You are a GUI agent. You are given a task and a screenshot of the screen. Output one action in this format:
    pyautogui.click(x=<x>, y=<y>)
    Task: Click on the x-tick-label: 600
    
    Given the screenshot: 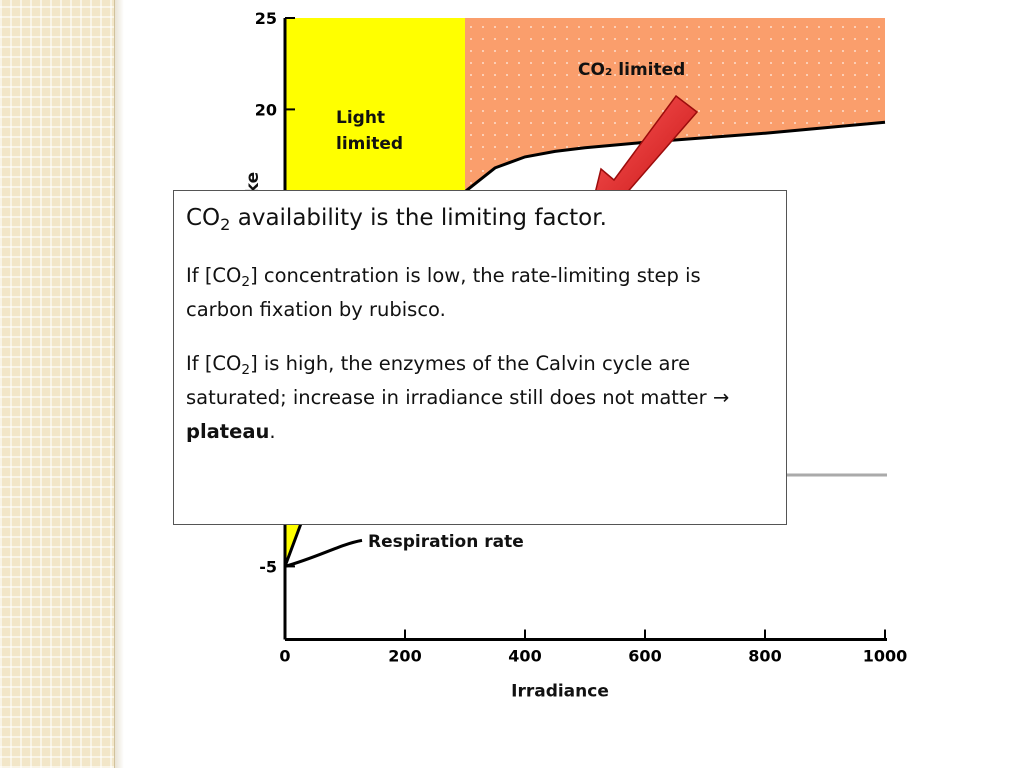 What is the action you would take?
    pyautogui.click(x=644, y=656)
    